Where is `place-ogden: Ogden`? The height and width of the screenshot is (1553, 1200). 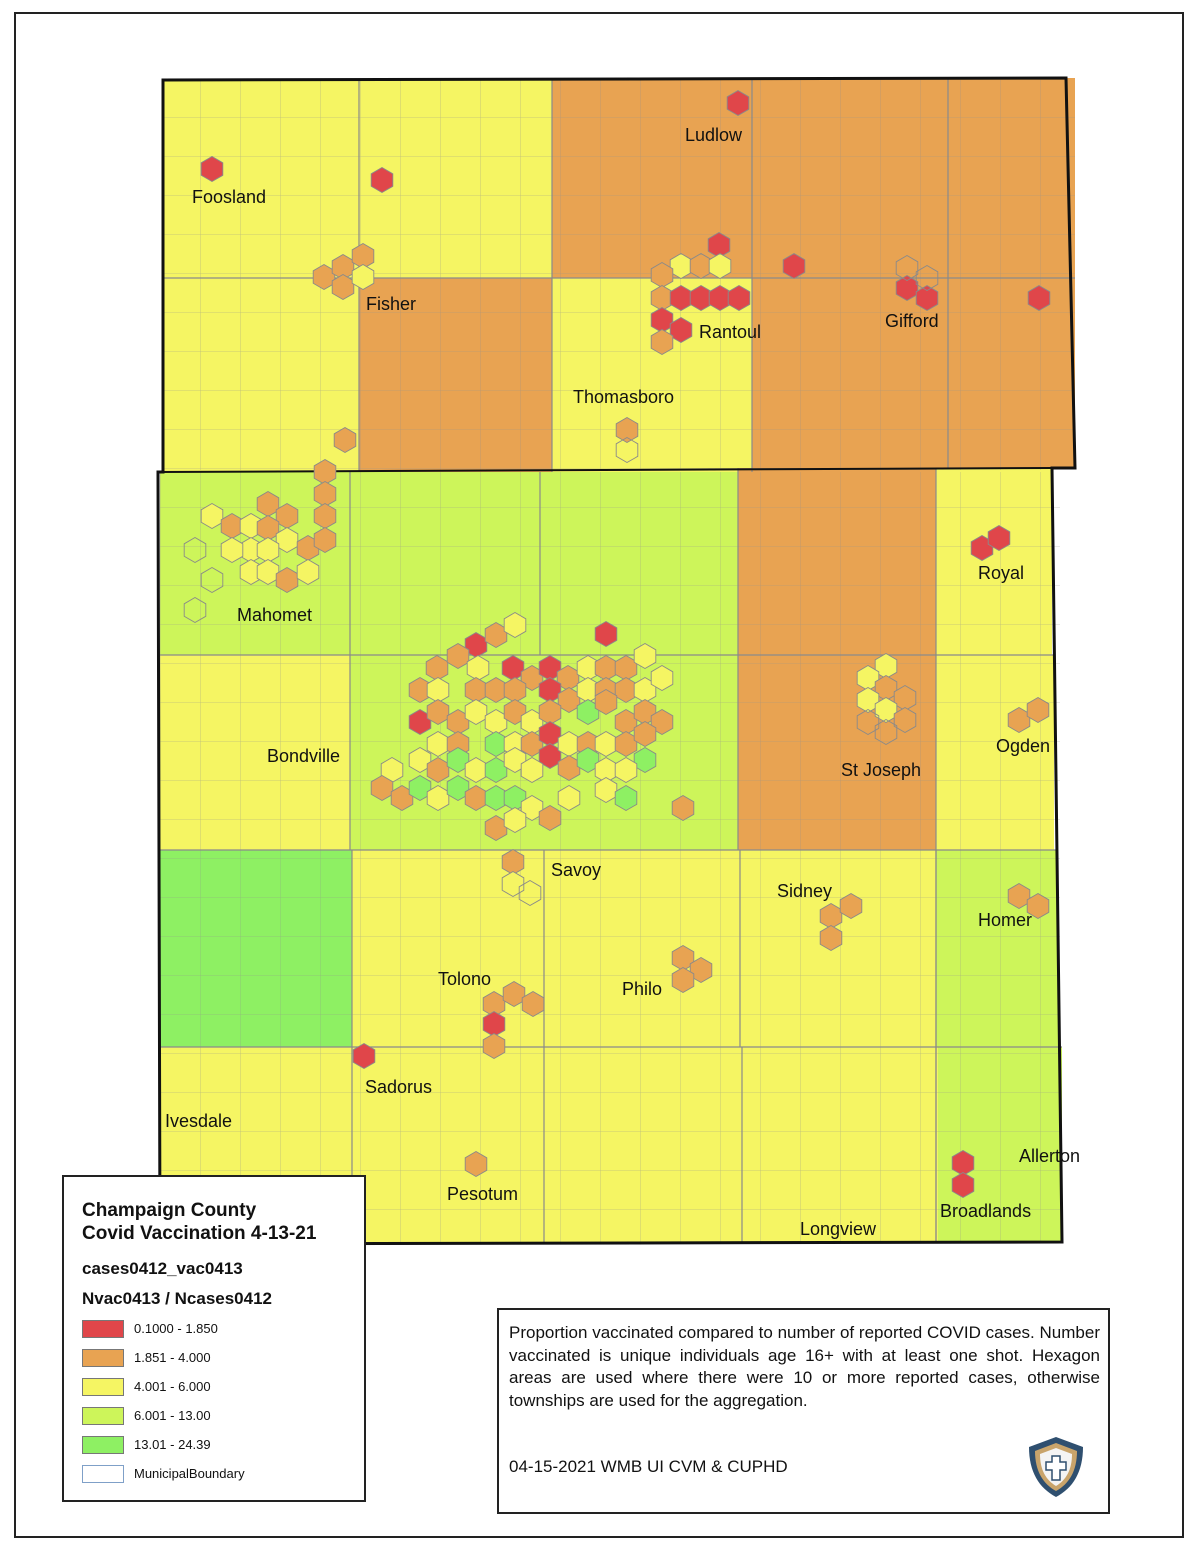 place-ogden: Ogden is located at coordinates (1023, 746).